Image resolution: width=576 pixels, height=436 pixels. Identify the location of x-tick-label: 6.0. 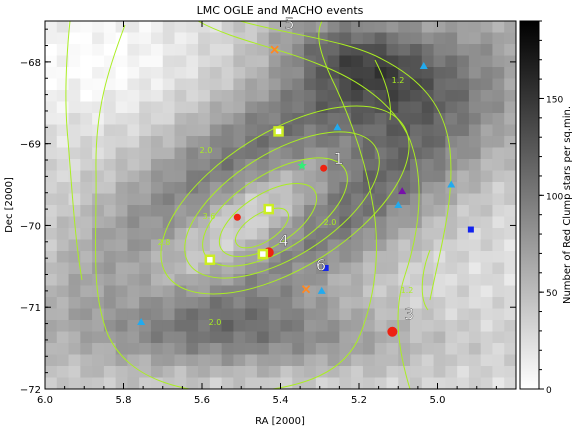
(45, 400).